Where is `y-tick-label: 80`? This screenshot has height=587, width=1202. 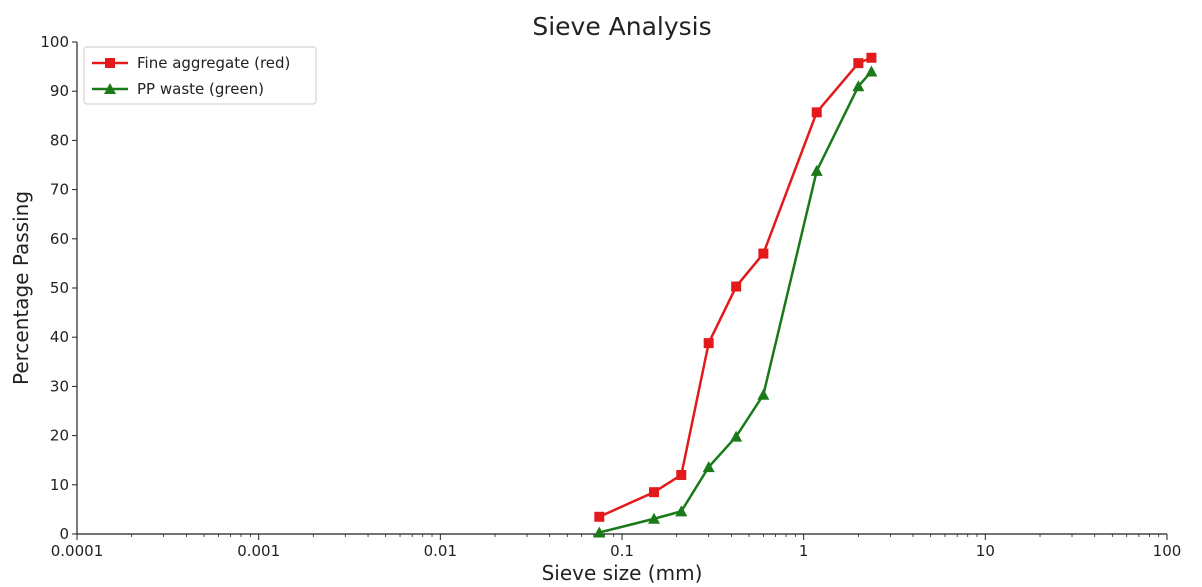
y-tick-label: 80 is located at coordinates (59, 140).